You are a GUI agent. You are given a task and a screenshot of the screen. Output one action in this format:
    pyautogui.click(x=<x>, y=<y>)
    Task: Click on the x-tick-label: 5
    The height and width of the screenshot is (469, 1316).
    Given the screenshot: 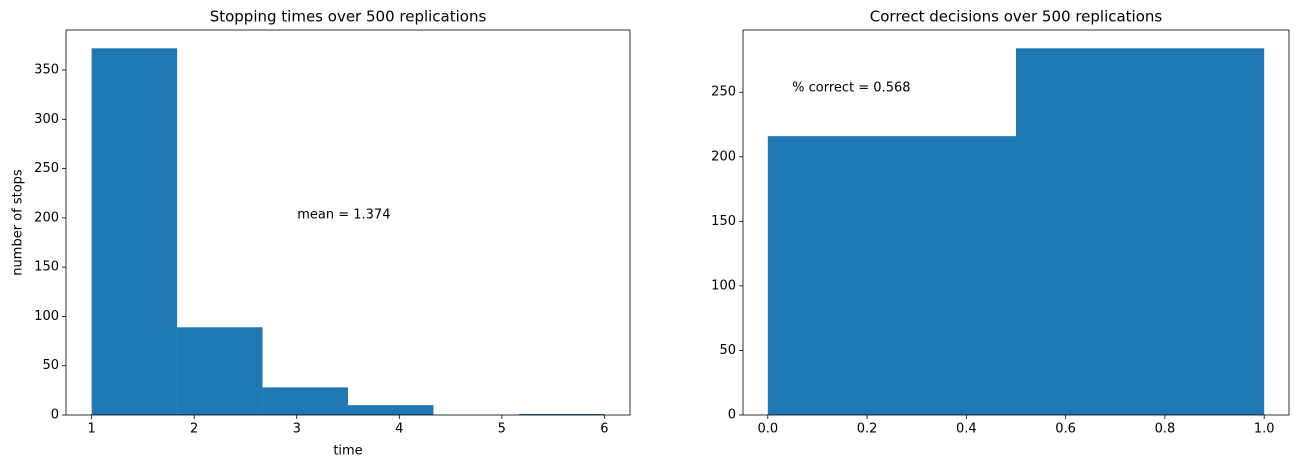 What is the action you would take?
    pyautogui.click(x=502, y=429)
    